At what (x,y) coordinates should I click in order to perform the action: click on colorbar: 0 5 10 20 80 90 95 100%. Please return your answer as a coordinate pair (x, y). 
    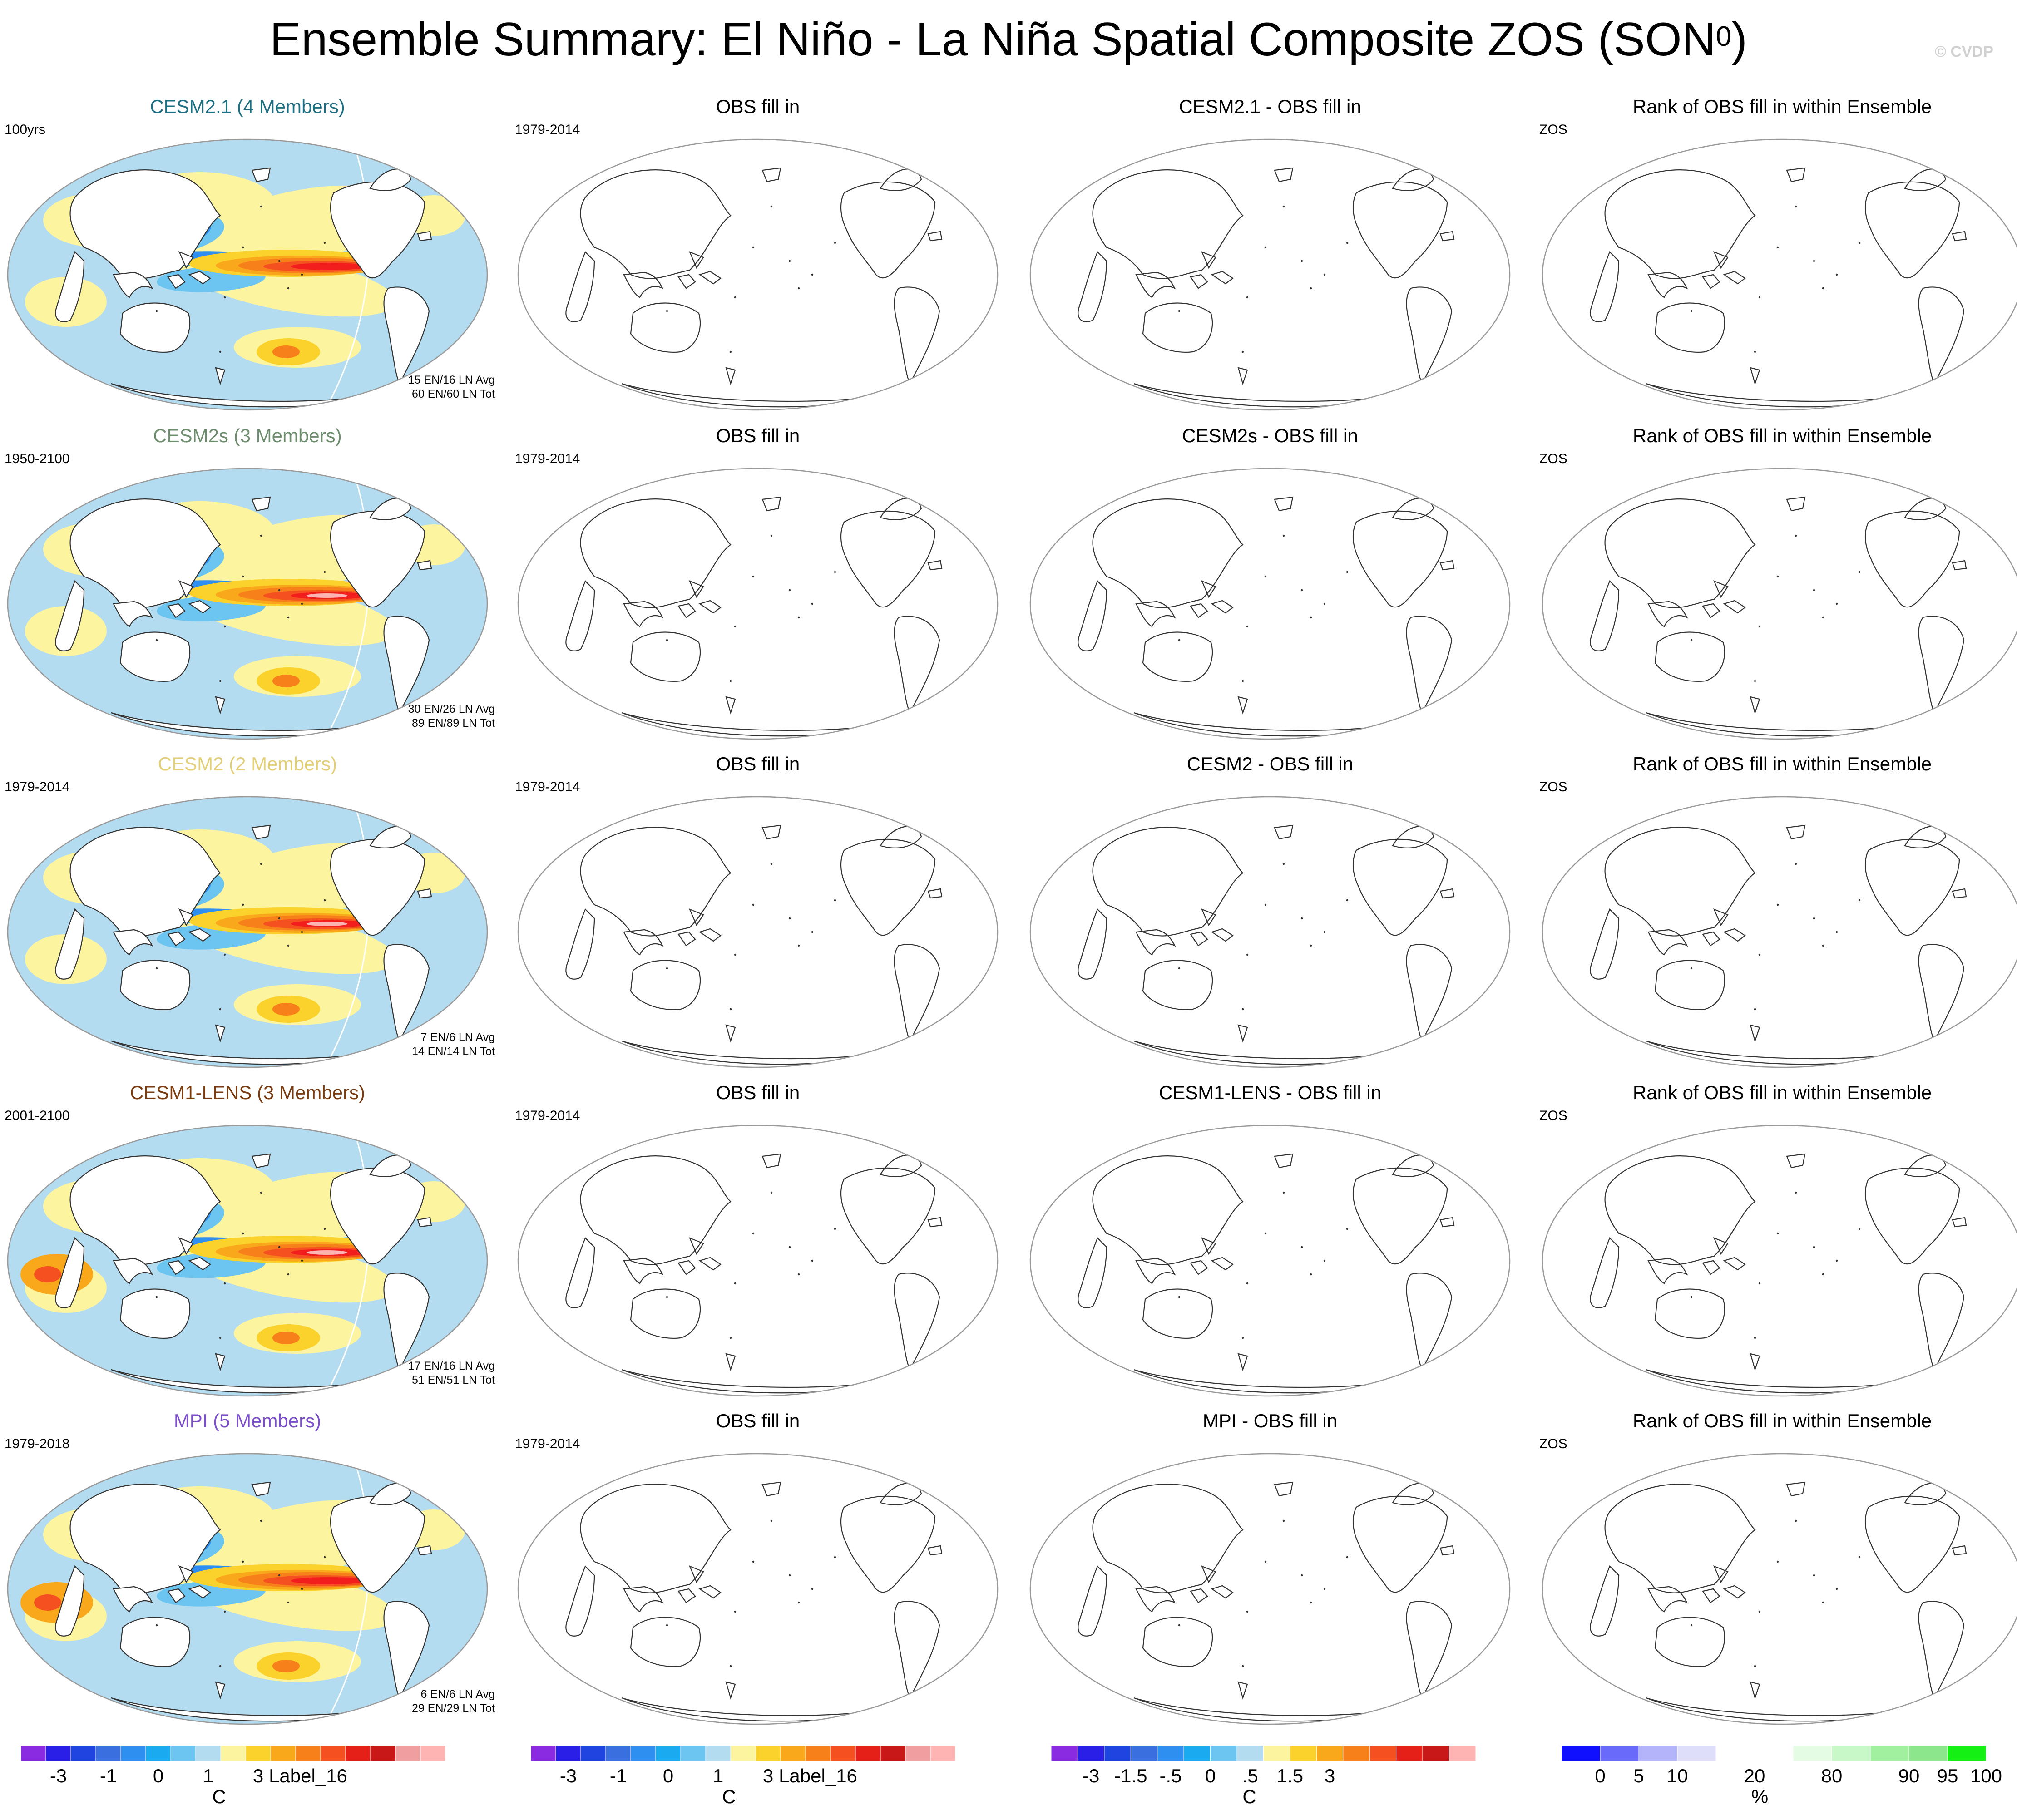
    Looking at the image, I should click on (1789, 1781).